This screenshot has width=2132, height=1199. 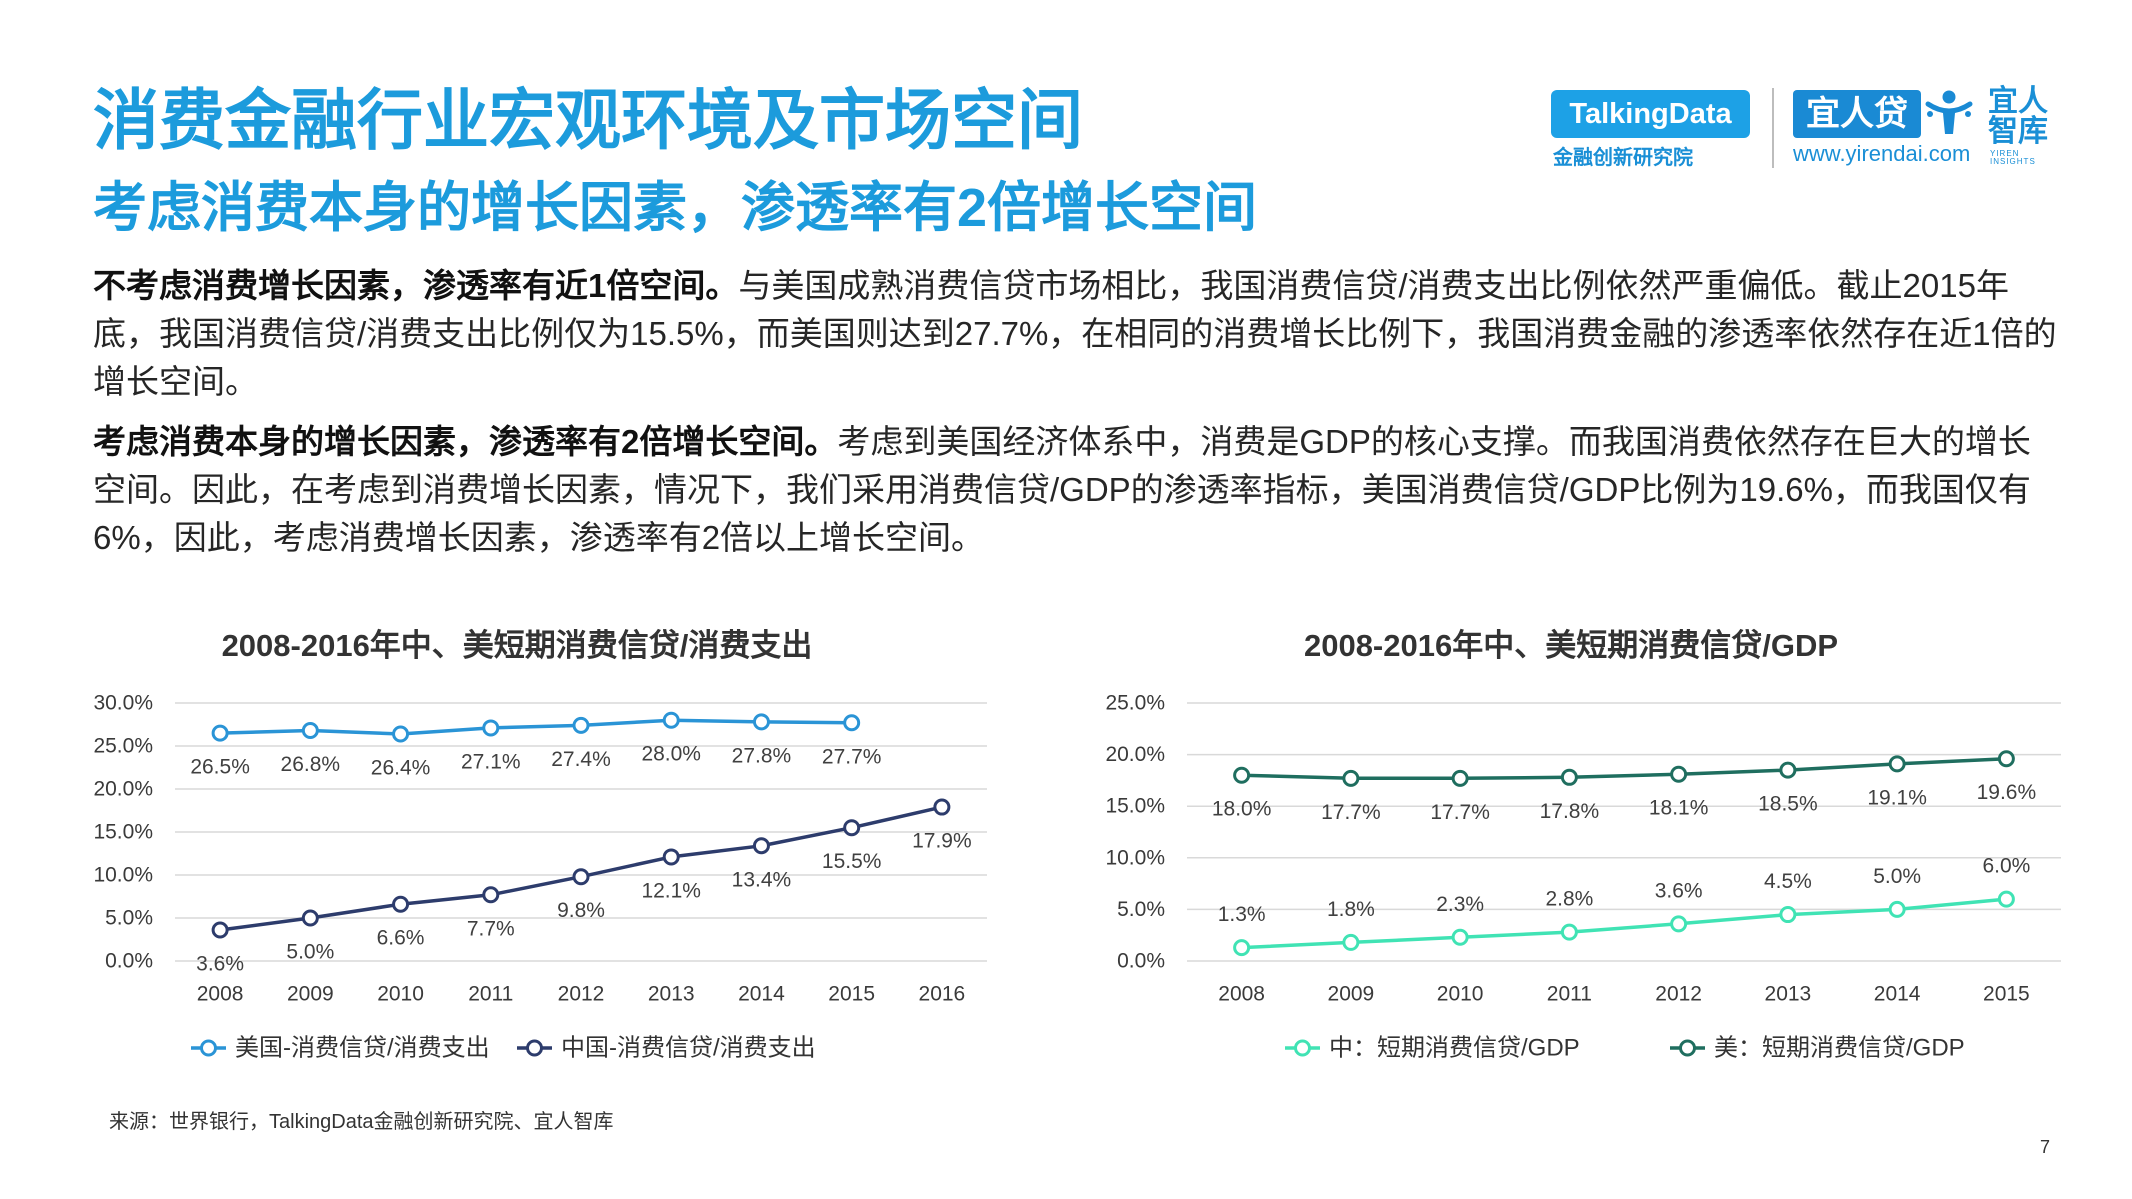 What do you see at coordinates (2018, 101) in the screenshot?
I see `yiren-insights-line1: 宜人` at bounding box center [2018, 101].